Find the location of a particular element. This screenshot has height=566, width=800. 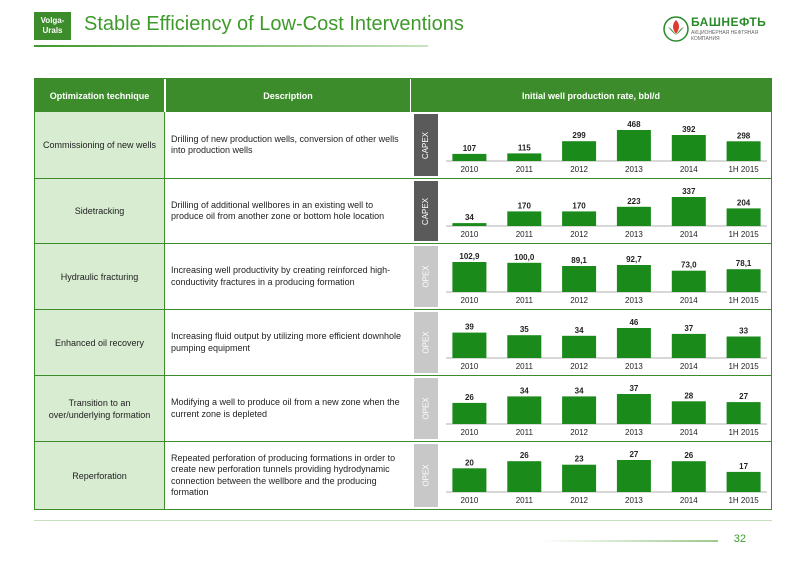

technique-cell: Enhanced oil recovery is located at coordinates (100, 342).